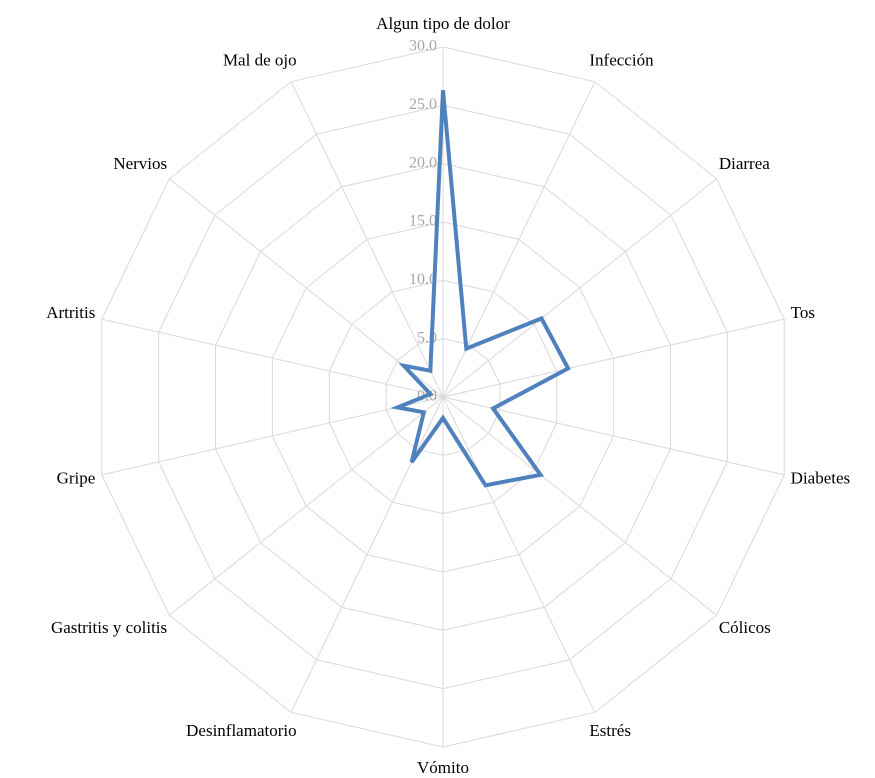 This screenshot has height=778, width=875. What do you see at coordinates (745, 627) in the screenshot?
I see `category-label: Cólicos` at bounding box center [745, 627].